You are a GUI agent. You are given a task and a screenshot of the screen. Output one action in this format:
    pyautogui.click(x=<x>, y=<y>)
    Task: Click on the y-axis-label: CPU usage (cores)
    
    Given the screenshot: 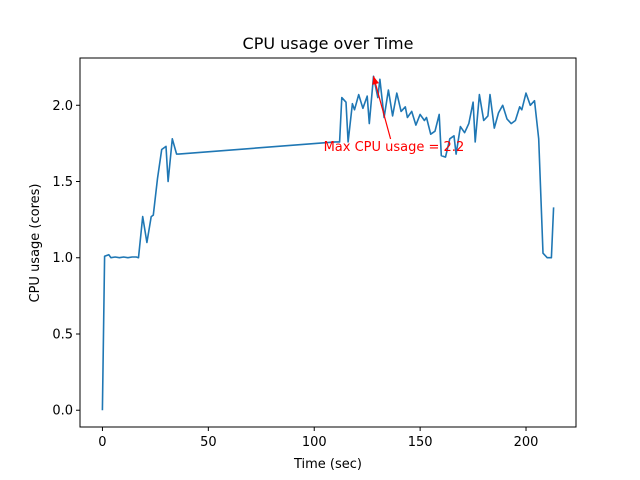 What is the action you would take?
    pyautogui.click(x=35, y=243)
    